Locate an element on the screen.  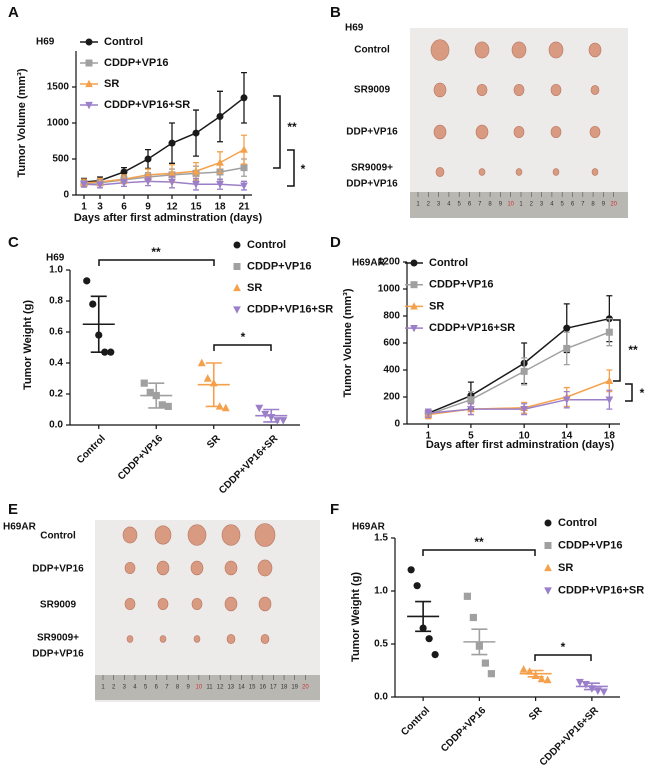
significance-label: ** is located at coordinates (479, 542).